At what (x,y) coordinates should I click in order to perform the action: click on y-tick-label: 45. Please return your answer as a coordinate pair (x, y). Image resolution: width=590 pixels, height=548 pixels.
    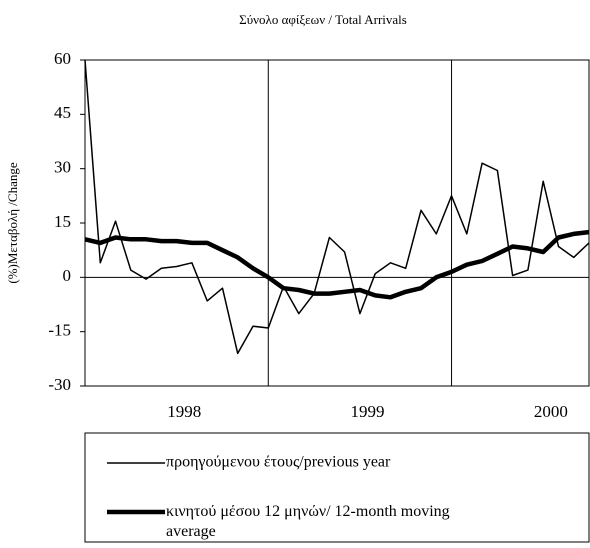
    Looking at the image, I should click on (62, 112).